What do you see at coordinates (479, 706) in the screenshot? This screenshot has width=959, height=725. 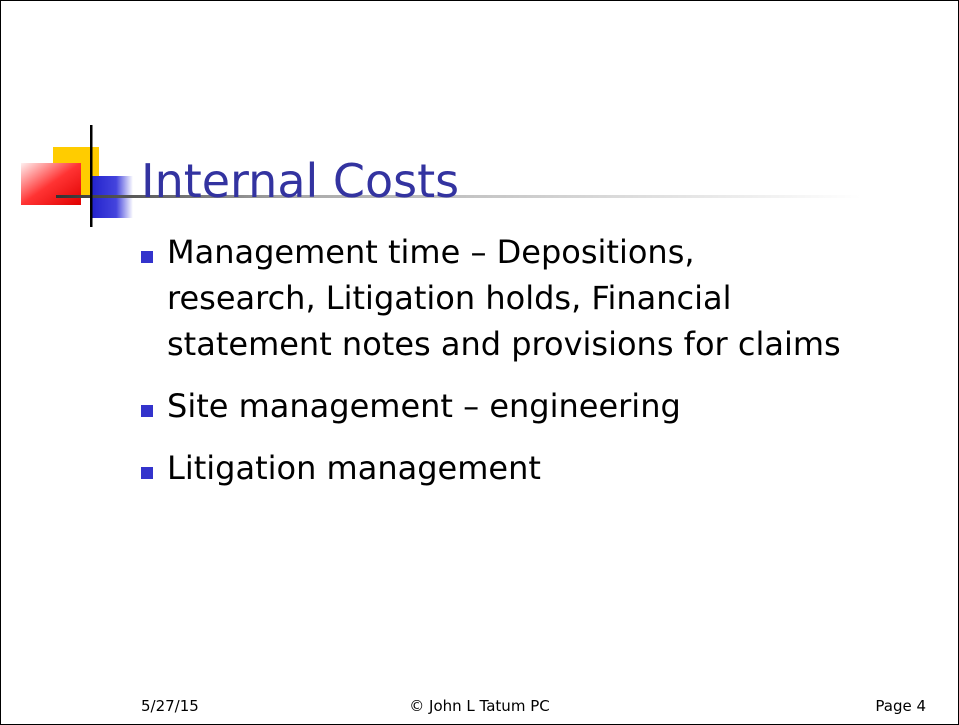 I see `footer-center: © John L Tatum PC` at bounding box center [479, 706].